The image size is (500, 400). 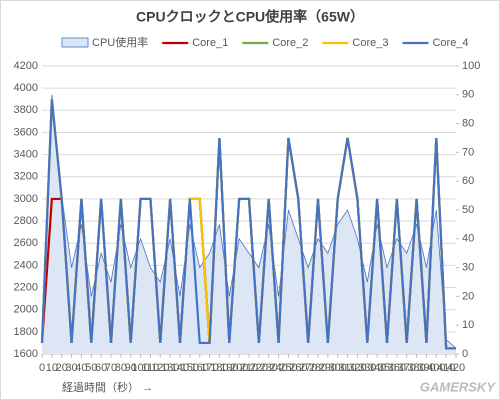 What do you see at coordinates (75, 42) in the screenshot?
I see `legend-swatch` at bounding box center [75, 42].